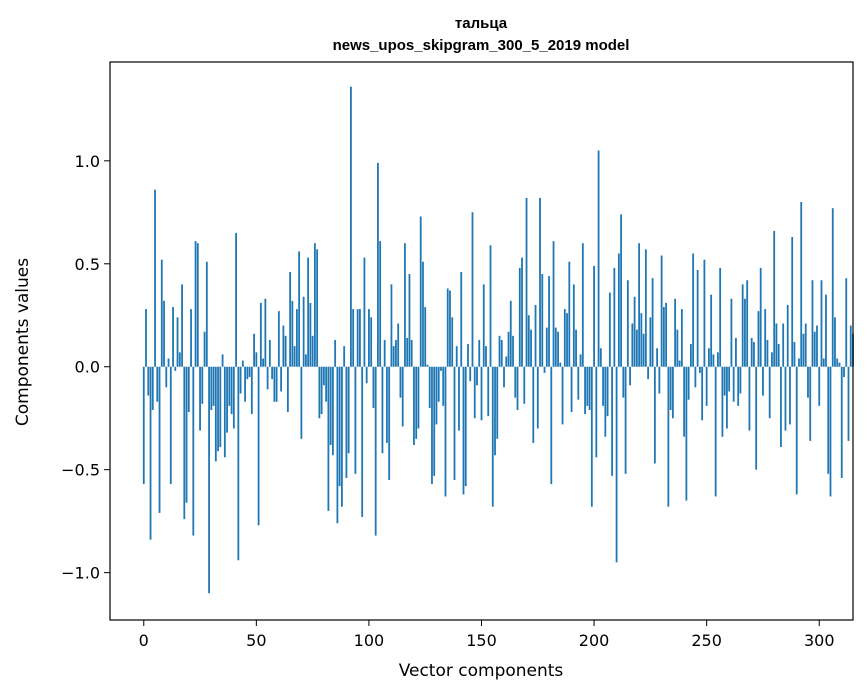 Image resolution: width=867 pixels, height=696 pixels. Describe the element at coordinates (144, 640) in the screenshot. I see `x-tick-label: 0` at that location.